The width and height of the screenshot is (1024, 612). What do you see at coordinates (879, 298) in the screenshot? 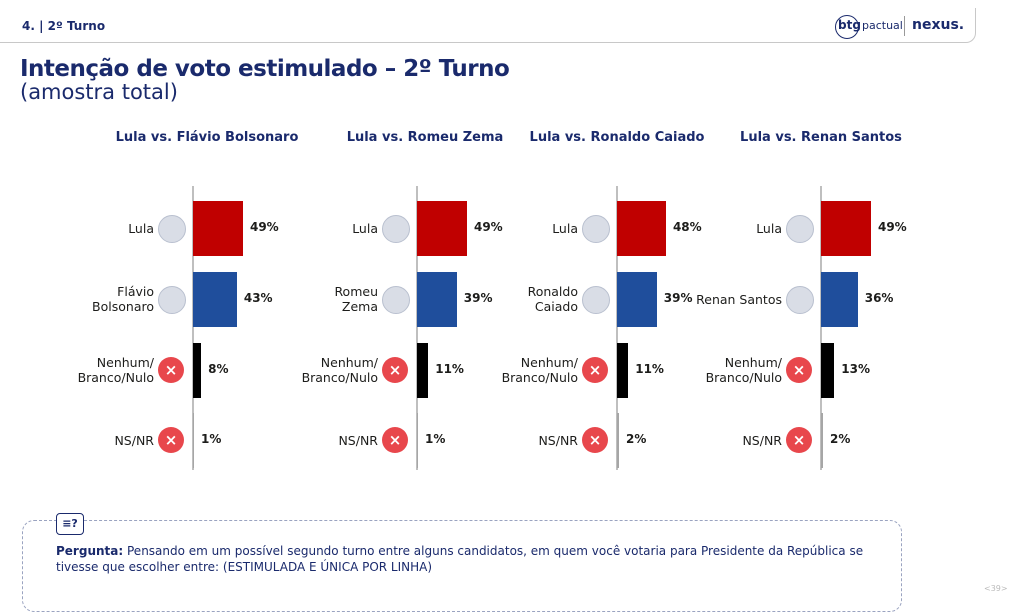
I see `value-label: 36%` at bounding box center [879, 298].